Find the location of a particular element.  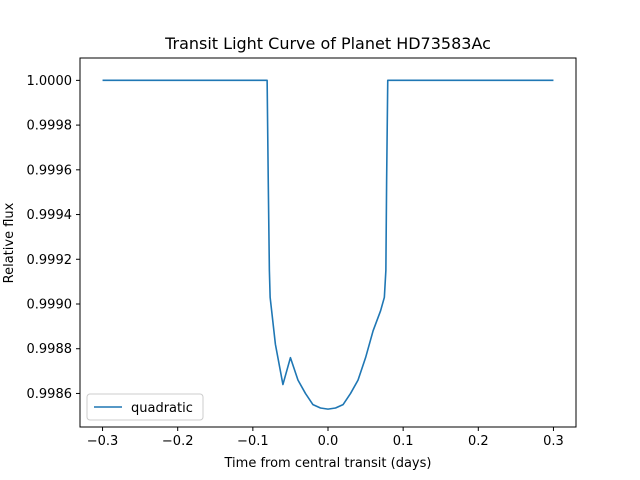

x-tick-label: 0.1 is located at coordinates (403, 441).